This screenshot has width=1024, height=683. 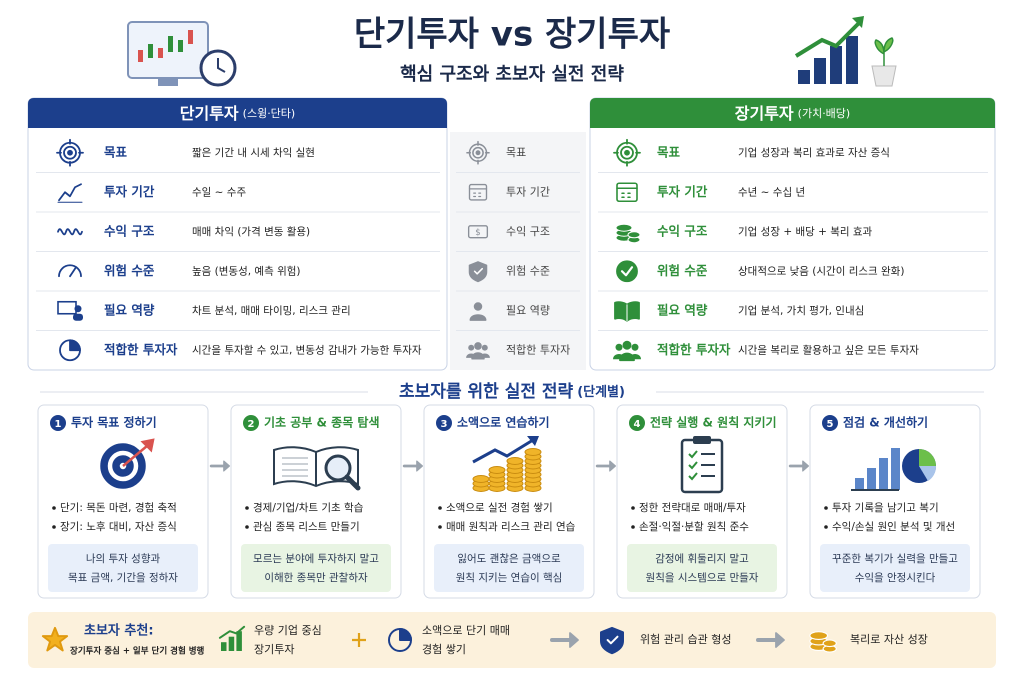 I want to click on icon-group, so click(x=478, y=351).